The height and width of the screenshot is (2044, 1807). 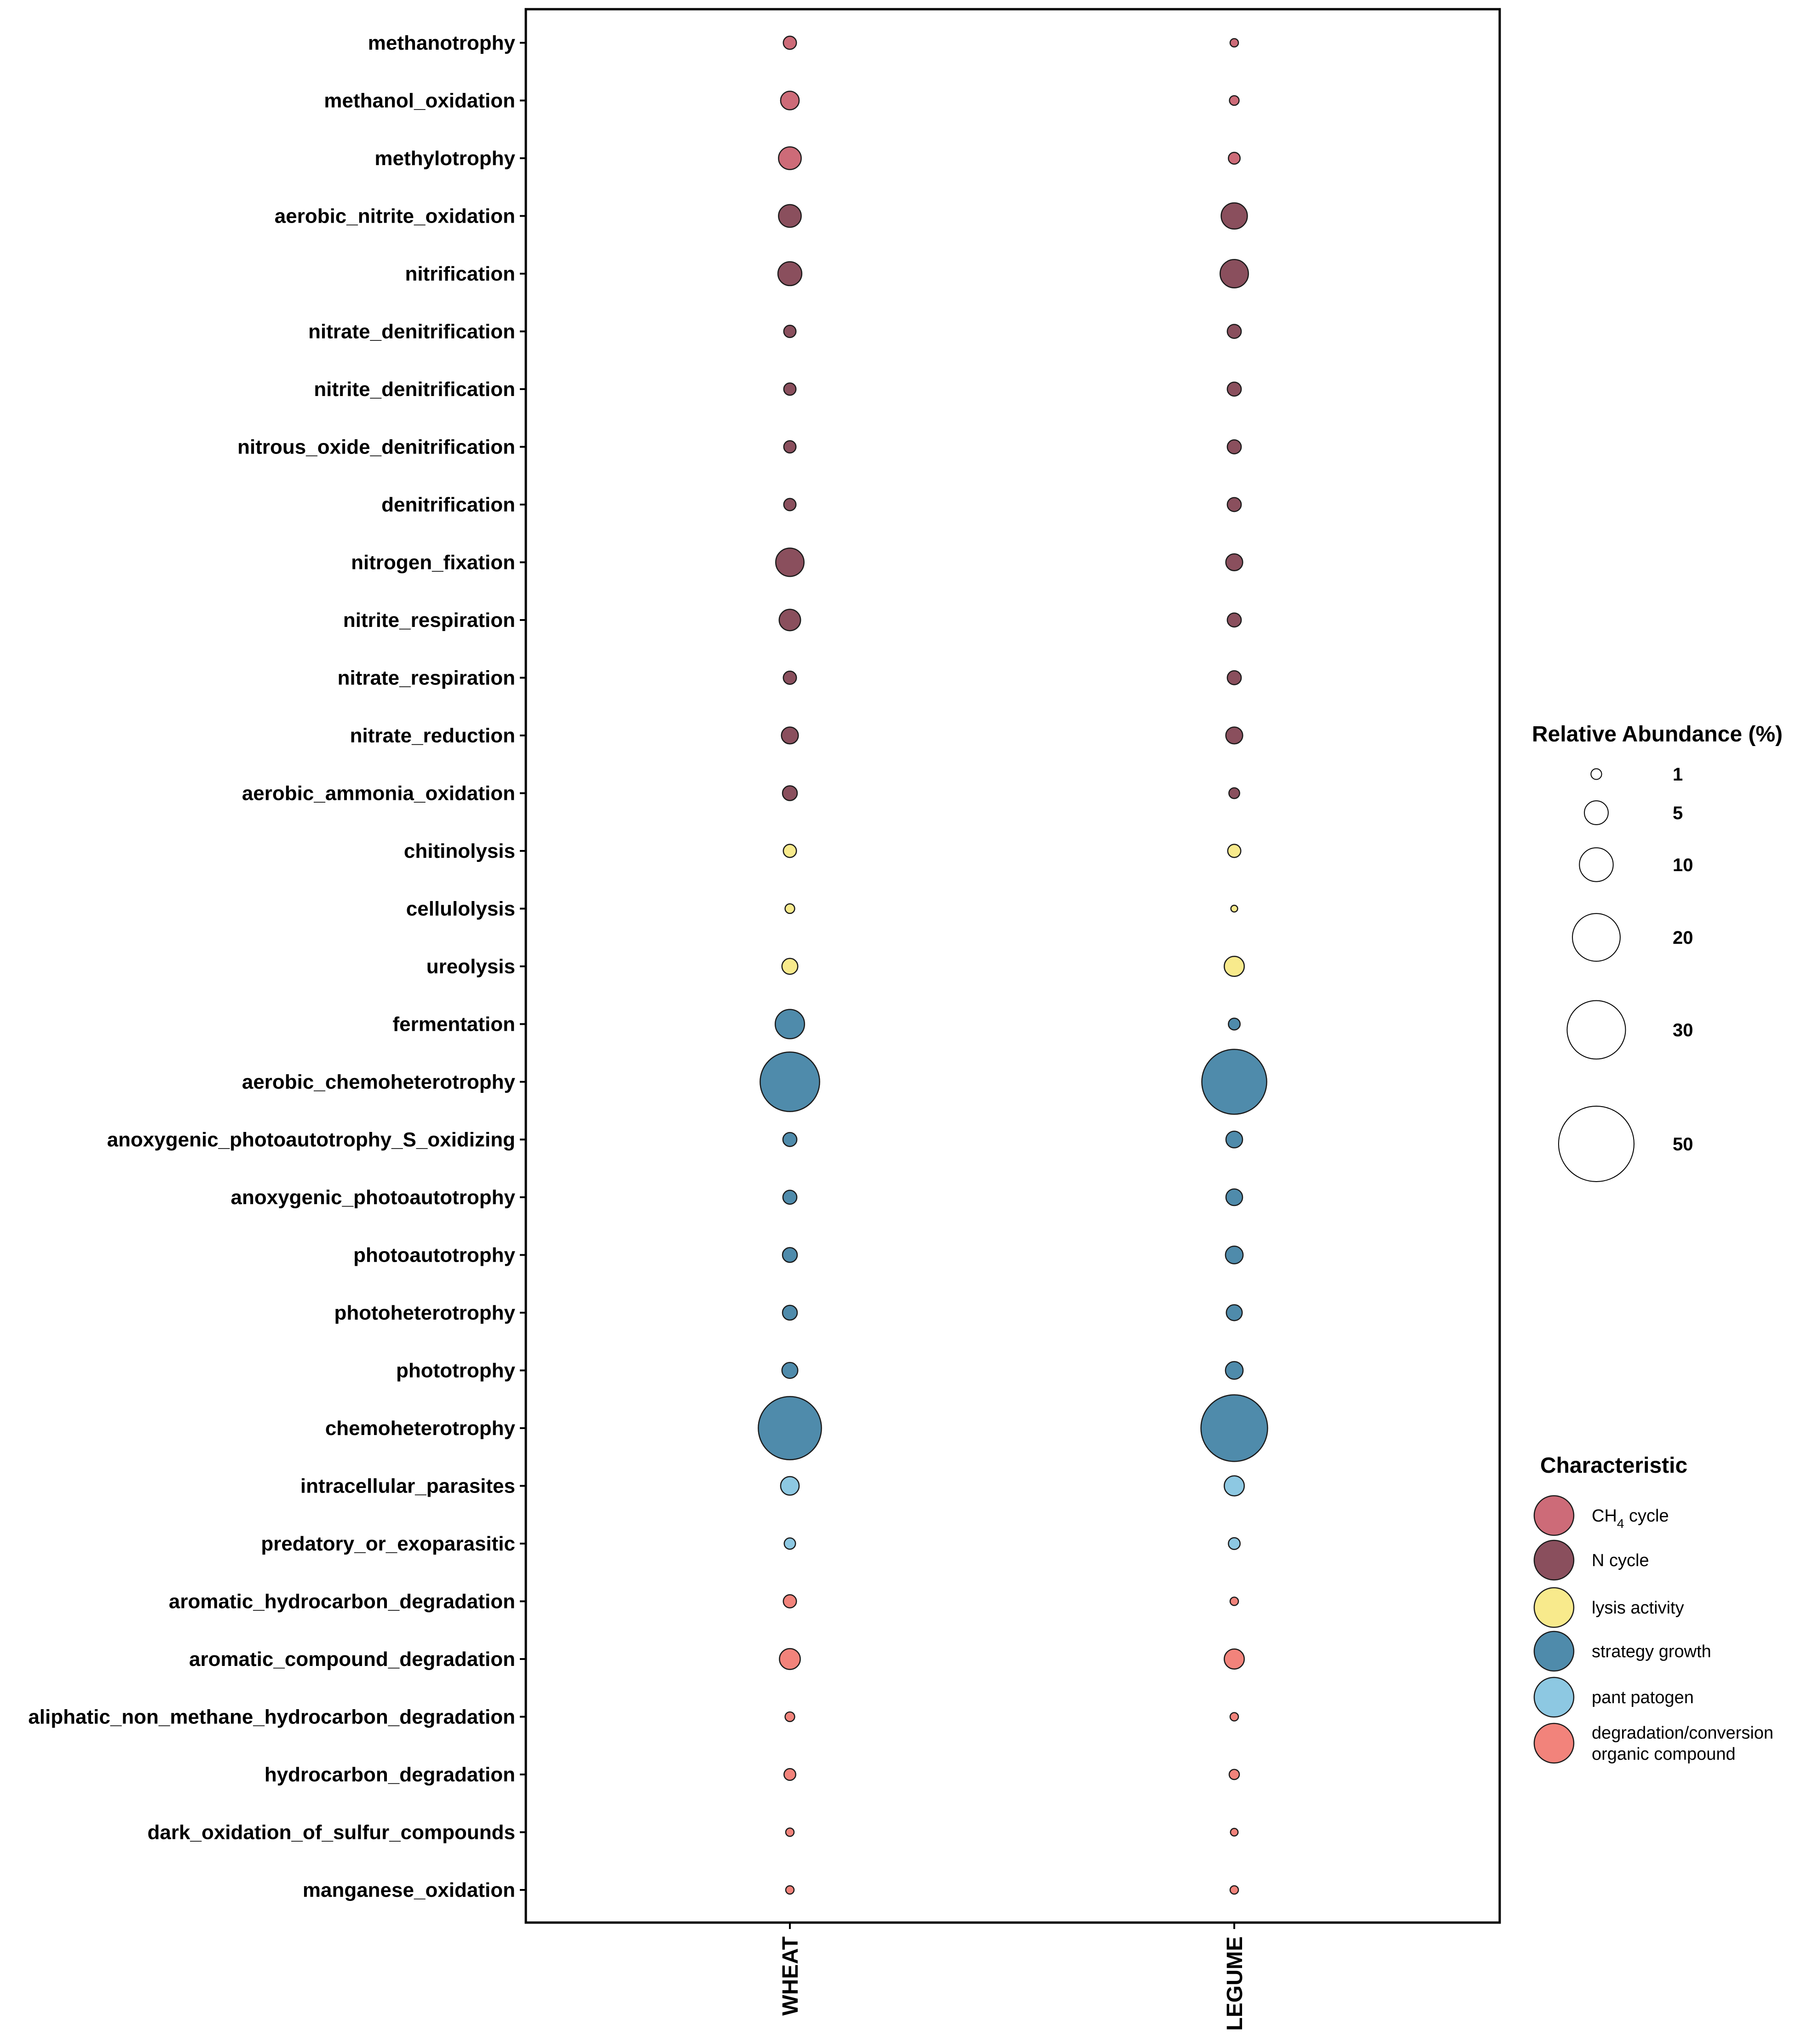 I want to click on y-tick-label: aerobic_chemoheterotrophy, so click(x=379, y=1082).